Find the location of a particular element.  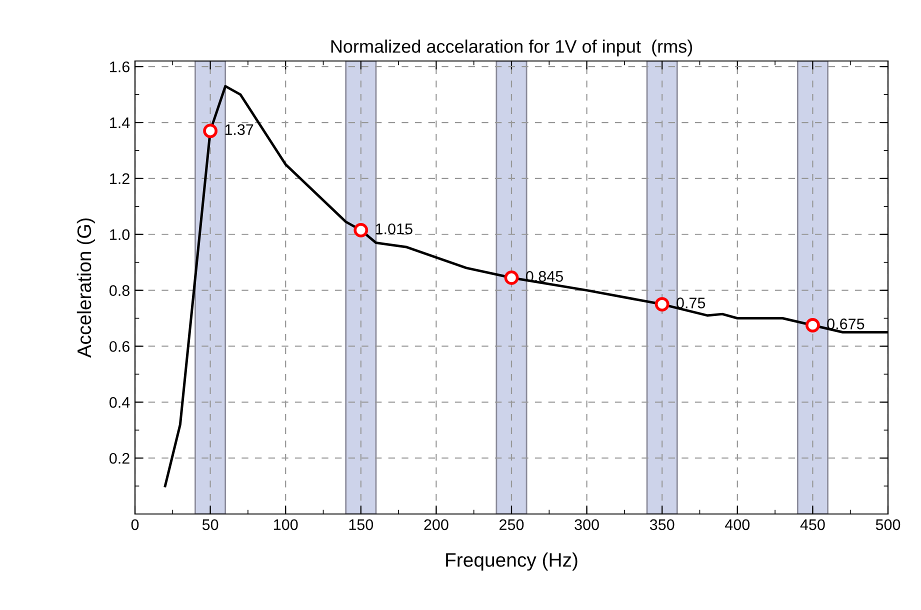

data-label: 1.37 is located at coordinates (239, 130).